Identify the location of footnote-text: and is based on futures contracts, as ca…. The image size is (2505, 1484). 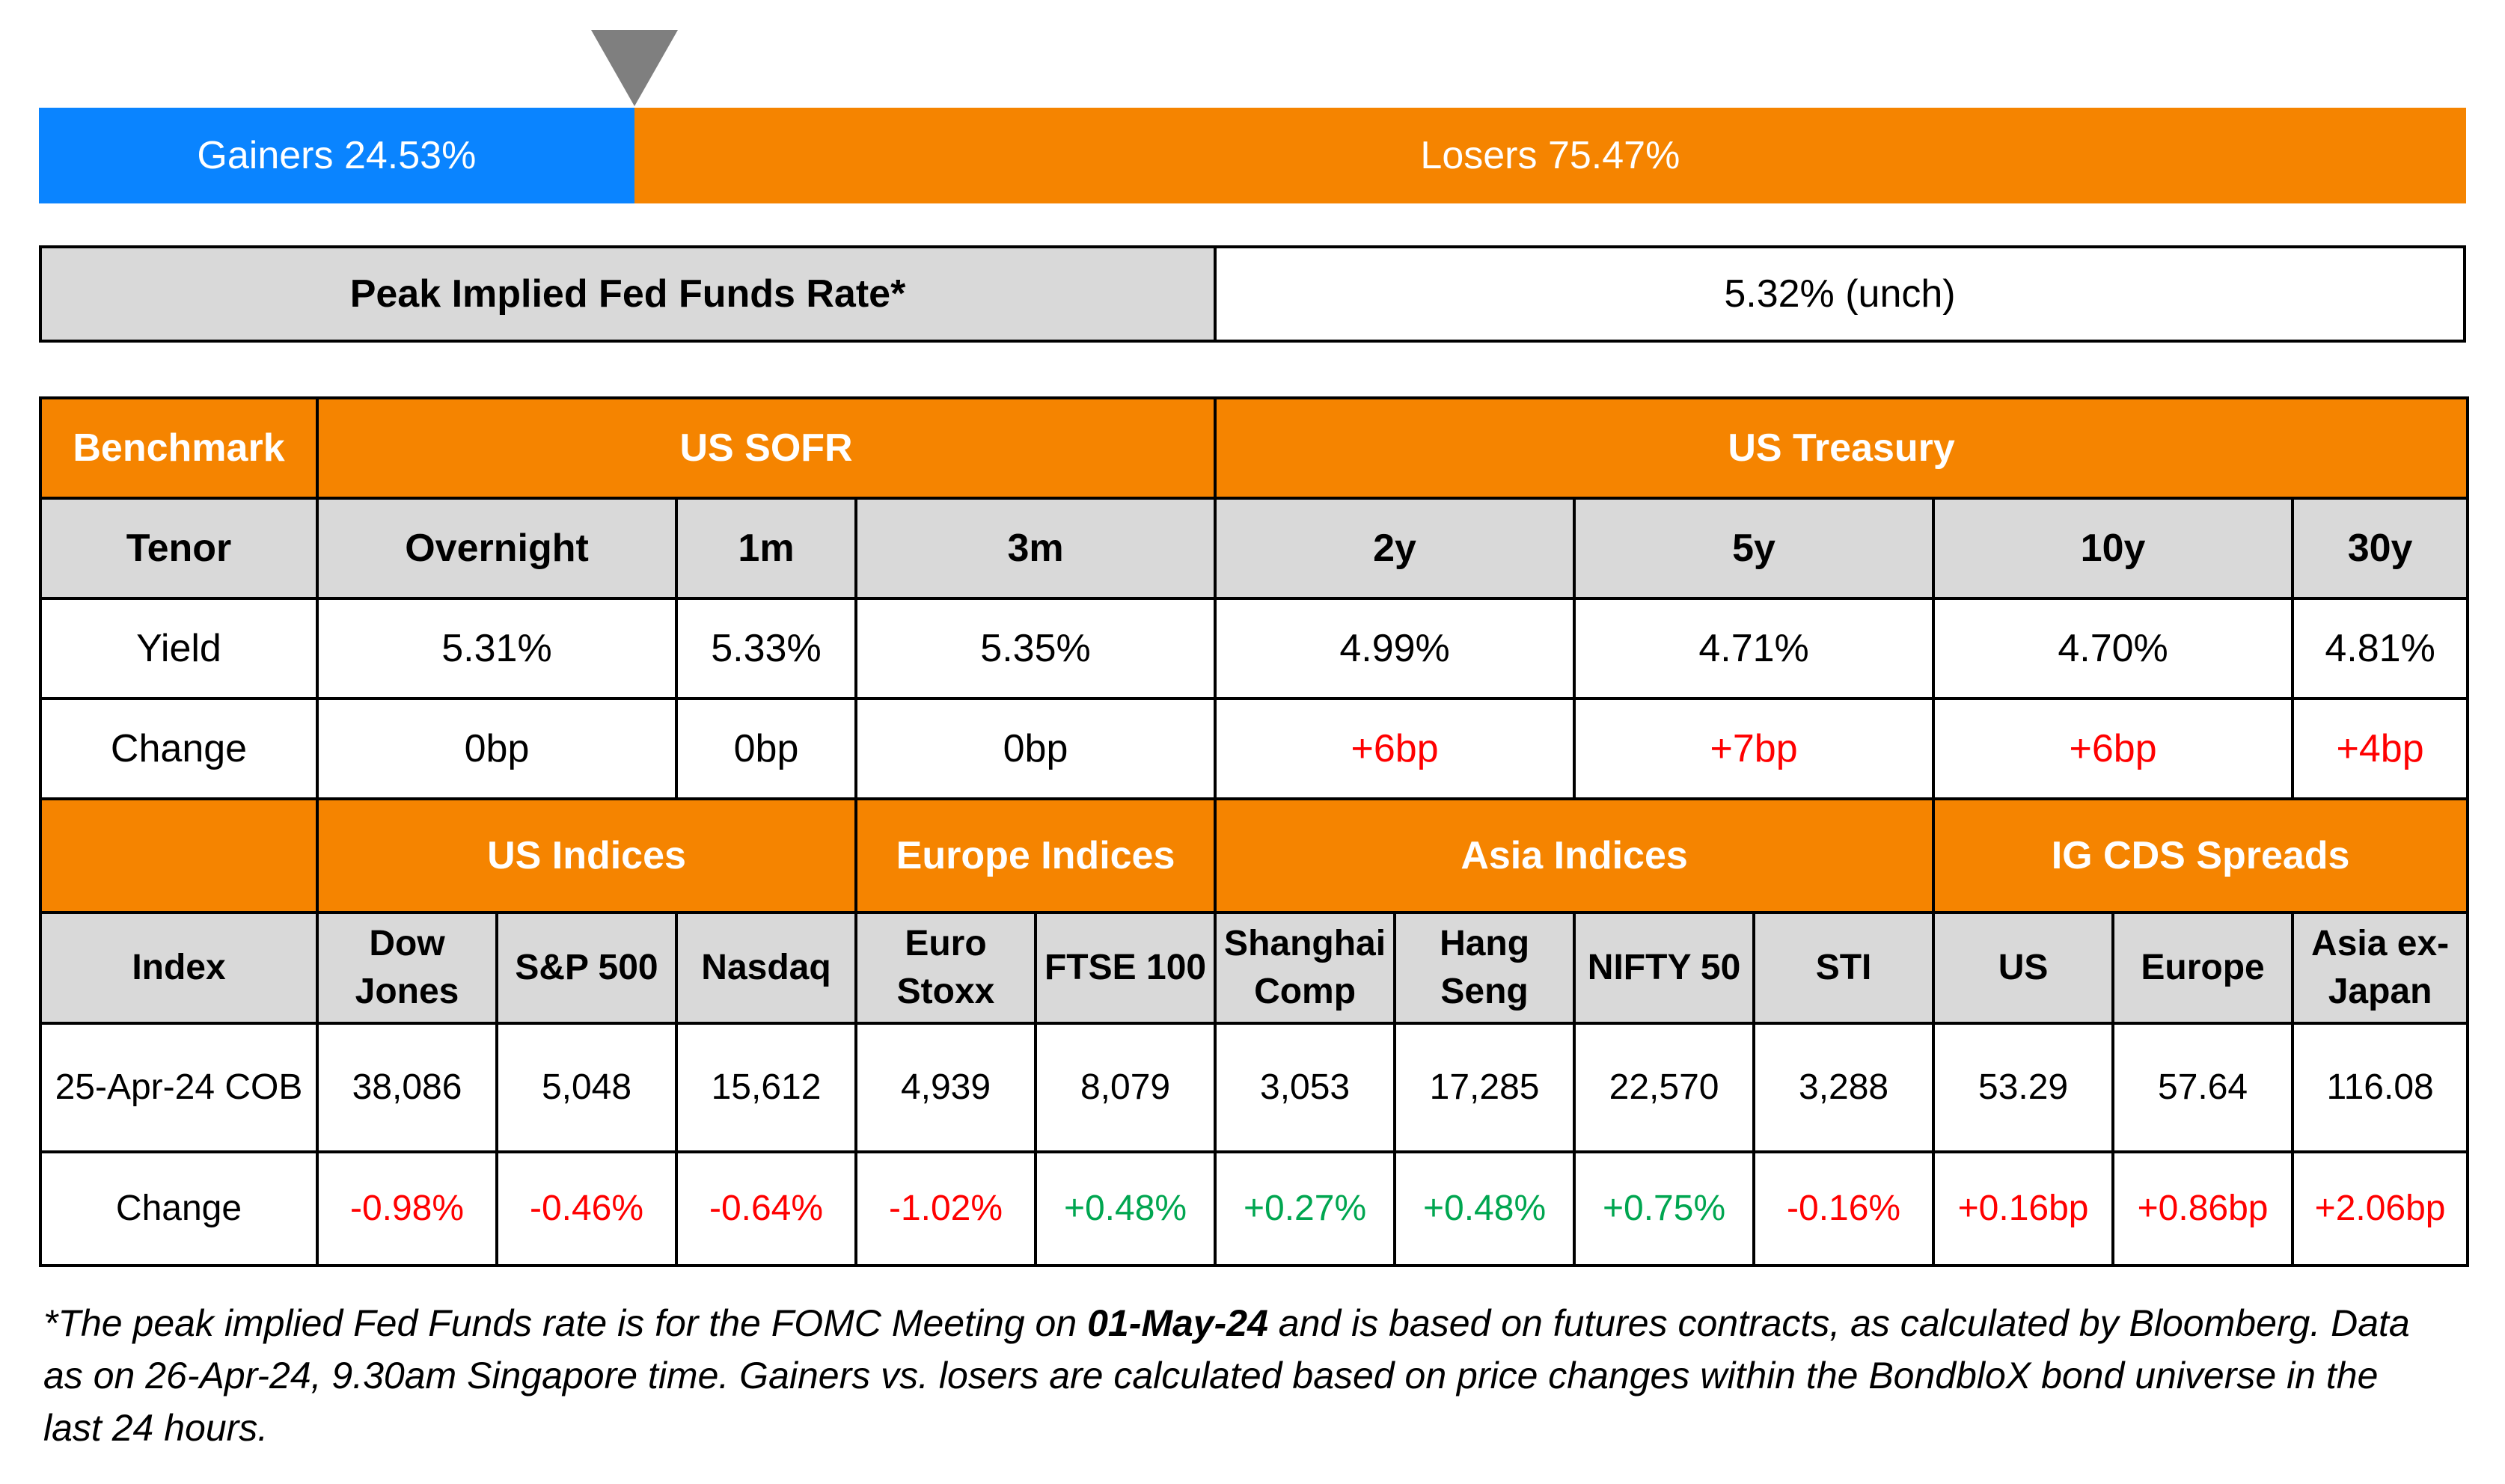
(1227, 1375).